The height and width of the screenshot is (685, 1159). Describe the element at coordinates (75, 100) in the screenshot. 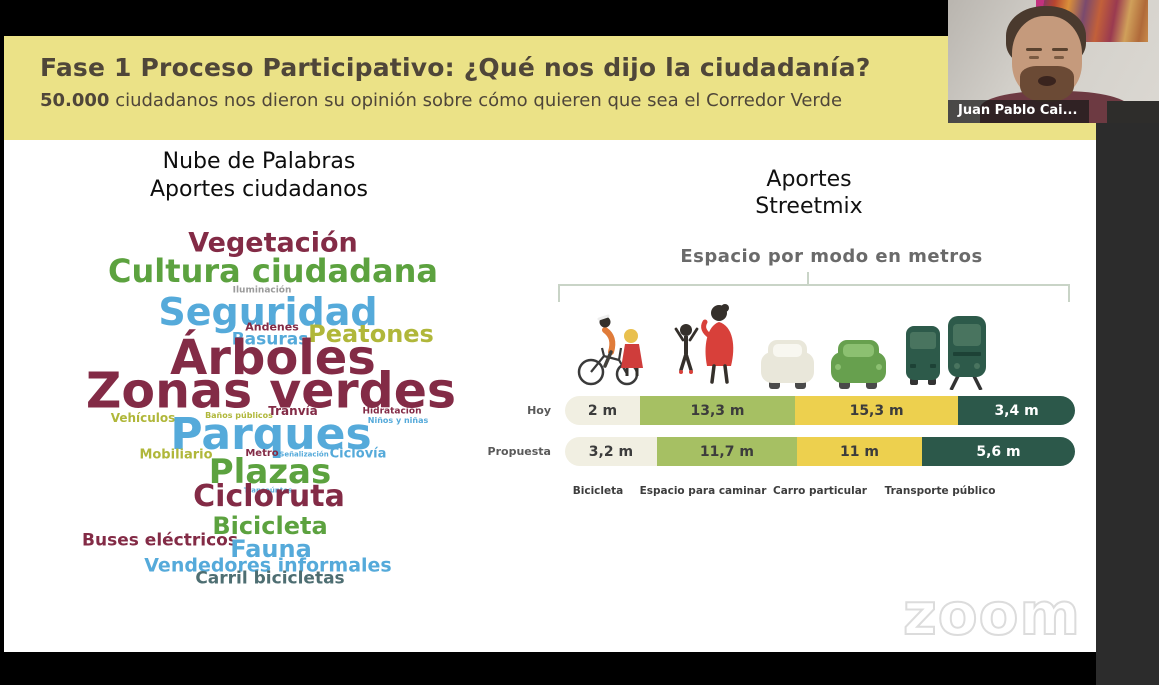

I see `subtitle-count: 50.000` at that location.